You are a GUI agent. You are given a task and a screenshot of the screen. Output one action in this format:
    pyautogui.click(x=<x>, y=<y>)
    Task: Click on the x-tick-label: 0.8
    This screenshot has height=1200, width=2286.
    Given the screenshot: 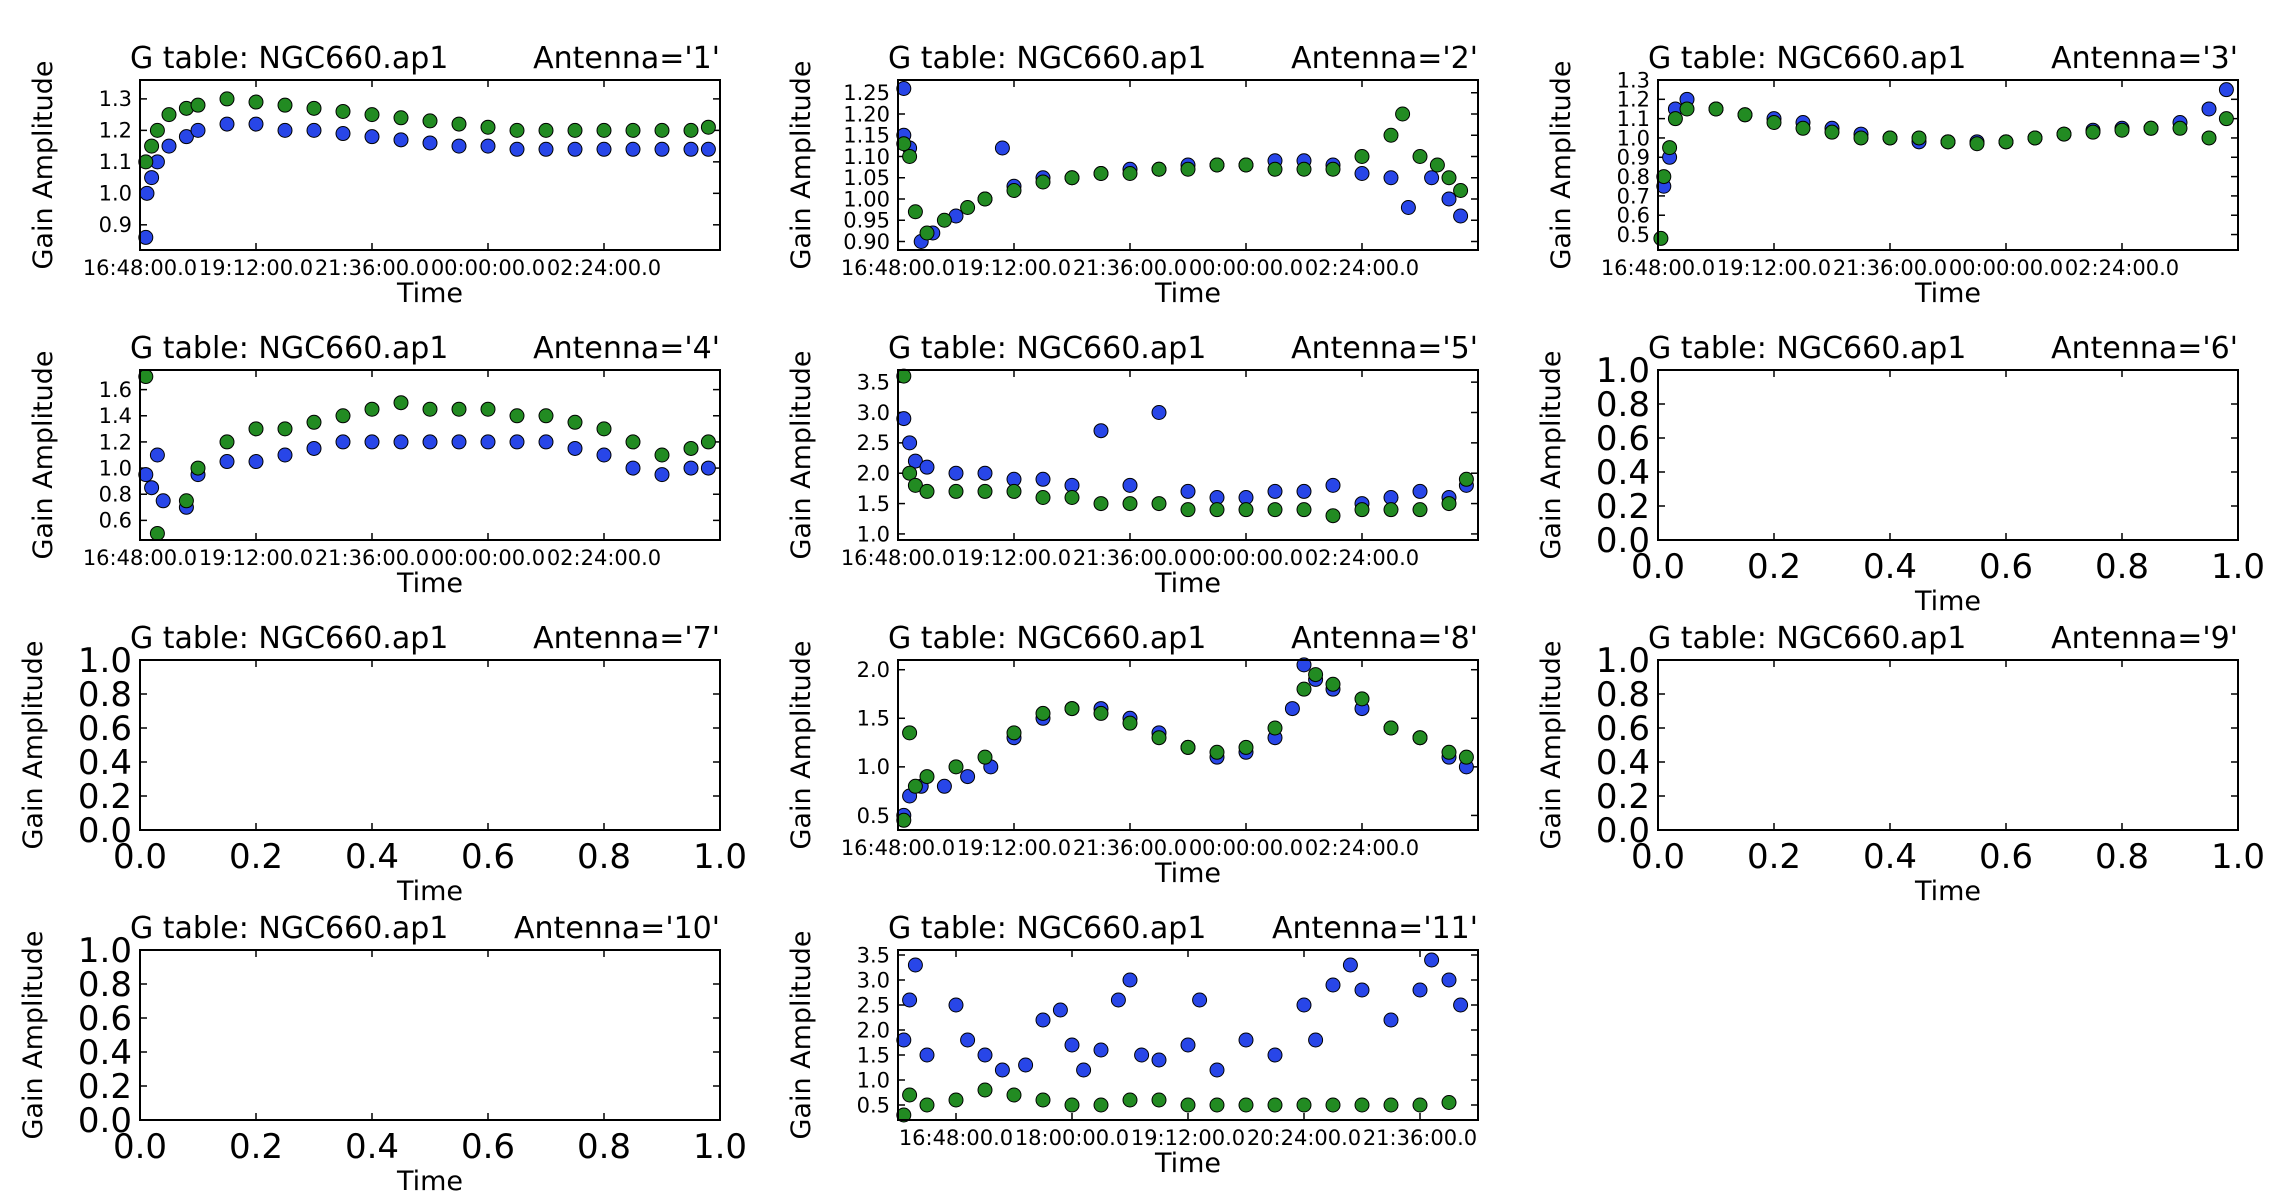 What is the action you would take?
    pyautogui.click(x=2122, y=567)
    